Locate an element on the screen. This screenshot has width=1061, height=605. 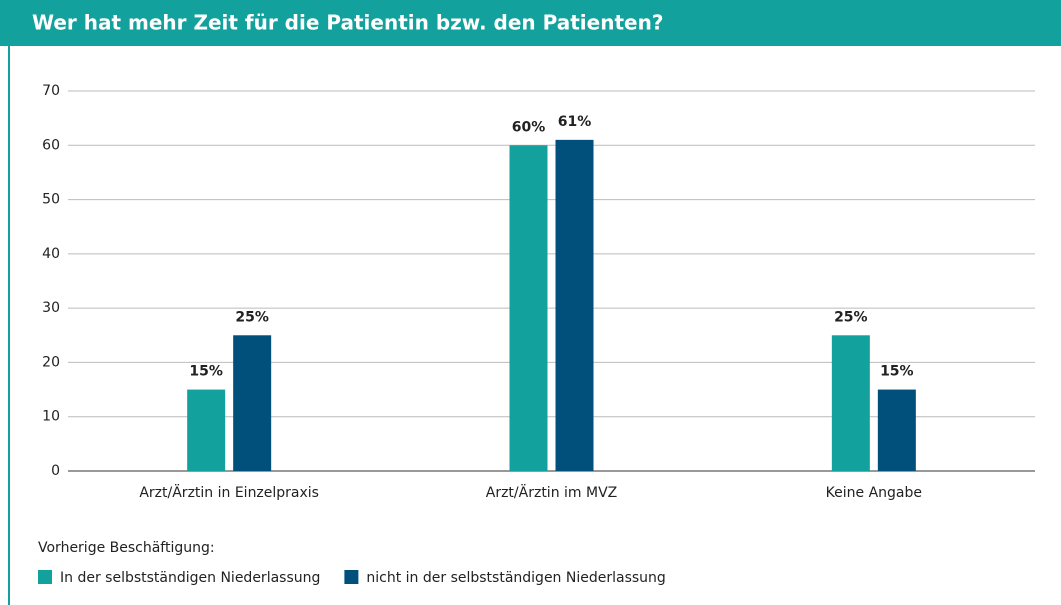
x-tick-label: Arzt/Ärztin im MVZ is located at coordinates (552, 492).